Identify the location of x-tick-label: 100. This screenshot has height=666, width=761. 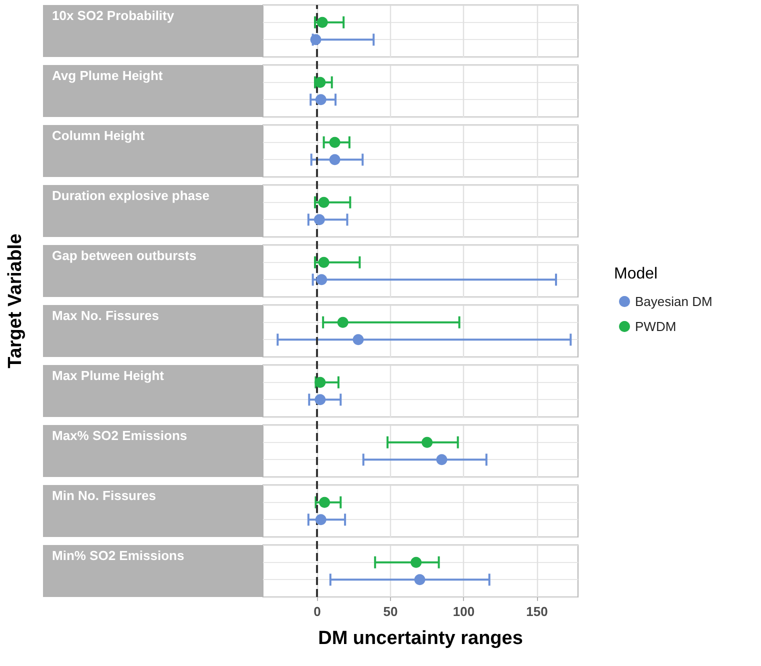
(463, 611).